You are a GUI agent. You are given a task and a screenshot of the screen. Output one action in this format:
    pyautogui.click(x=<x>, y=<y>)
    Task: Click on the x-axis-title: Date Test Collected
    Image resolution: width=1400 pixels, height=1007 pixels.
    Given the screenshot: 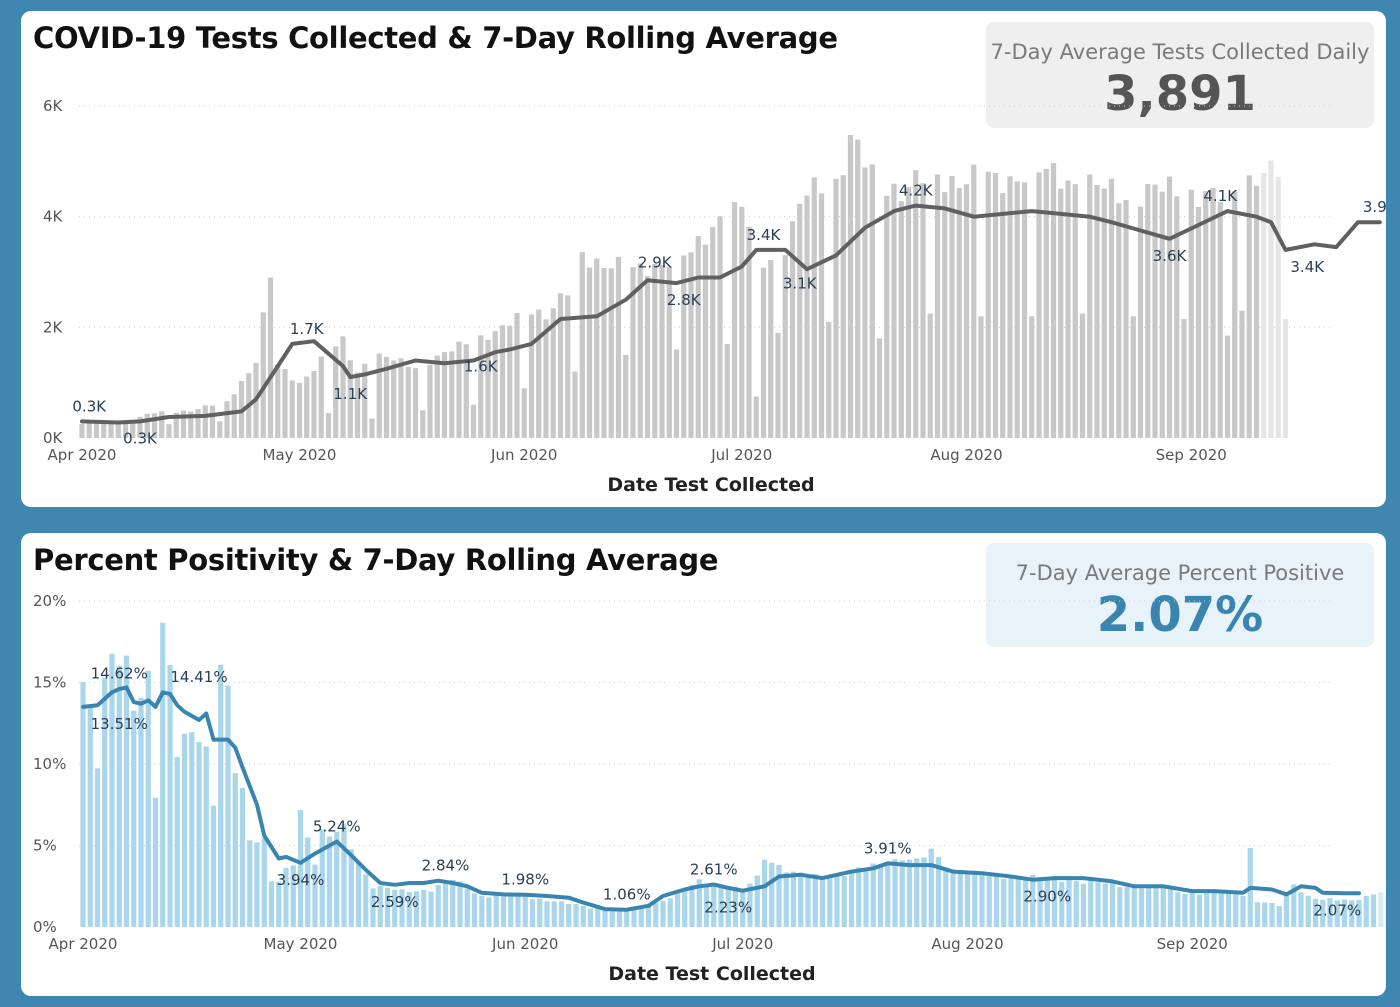 What is the action you would take?
    pyautogui.click(x=710, y=485)
    